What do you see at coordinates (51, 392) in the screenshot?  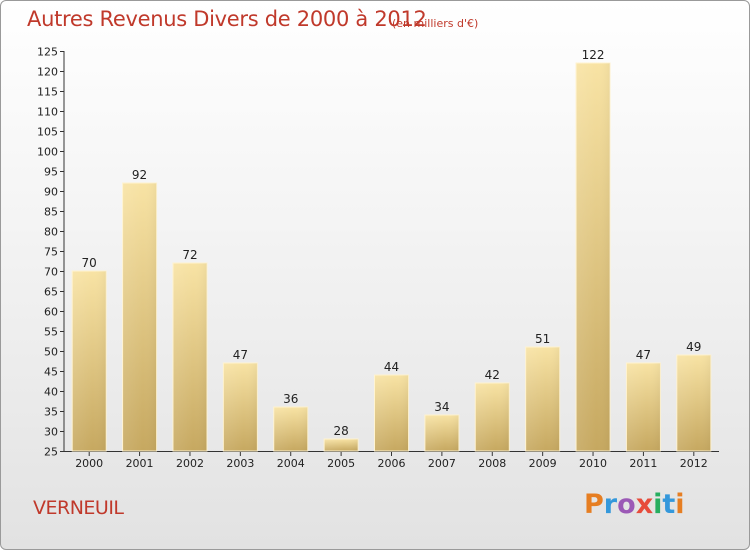 I see `y-tick-label: 40` at bounding box center [51, 392].